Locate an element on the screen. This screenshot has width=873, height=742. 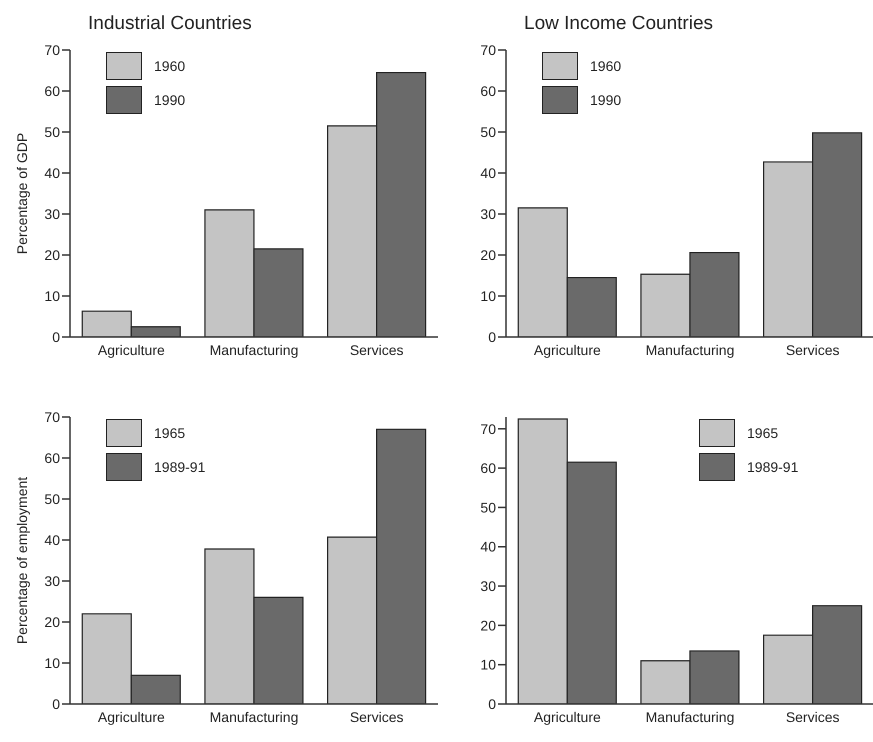
chart-title: Industrial Countries is located at coordinates (170, 24).